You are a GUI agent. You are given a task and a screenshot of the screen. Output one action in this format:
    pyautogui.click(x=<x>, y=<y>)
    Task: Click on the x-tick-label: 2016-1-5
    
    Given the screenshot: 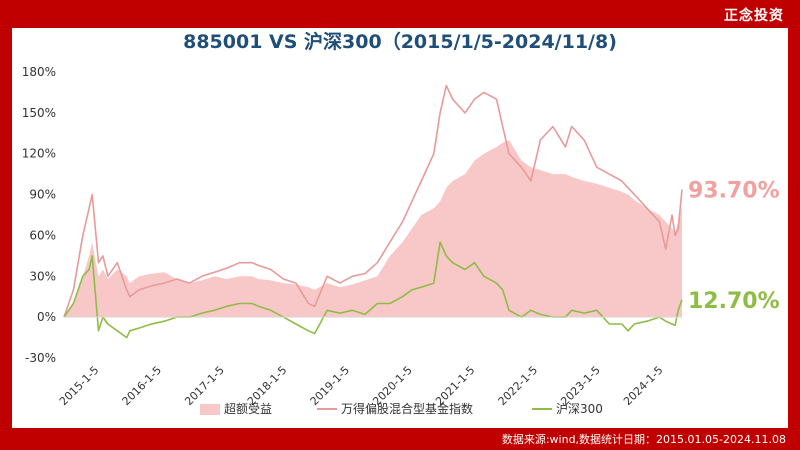 What is the action you would take?
    pyautogui.click(x=142, y=386)
    